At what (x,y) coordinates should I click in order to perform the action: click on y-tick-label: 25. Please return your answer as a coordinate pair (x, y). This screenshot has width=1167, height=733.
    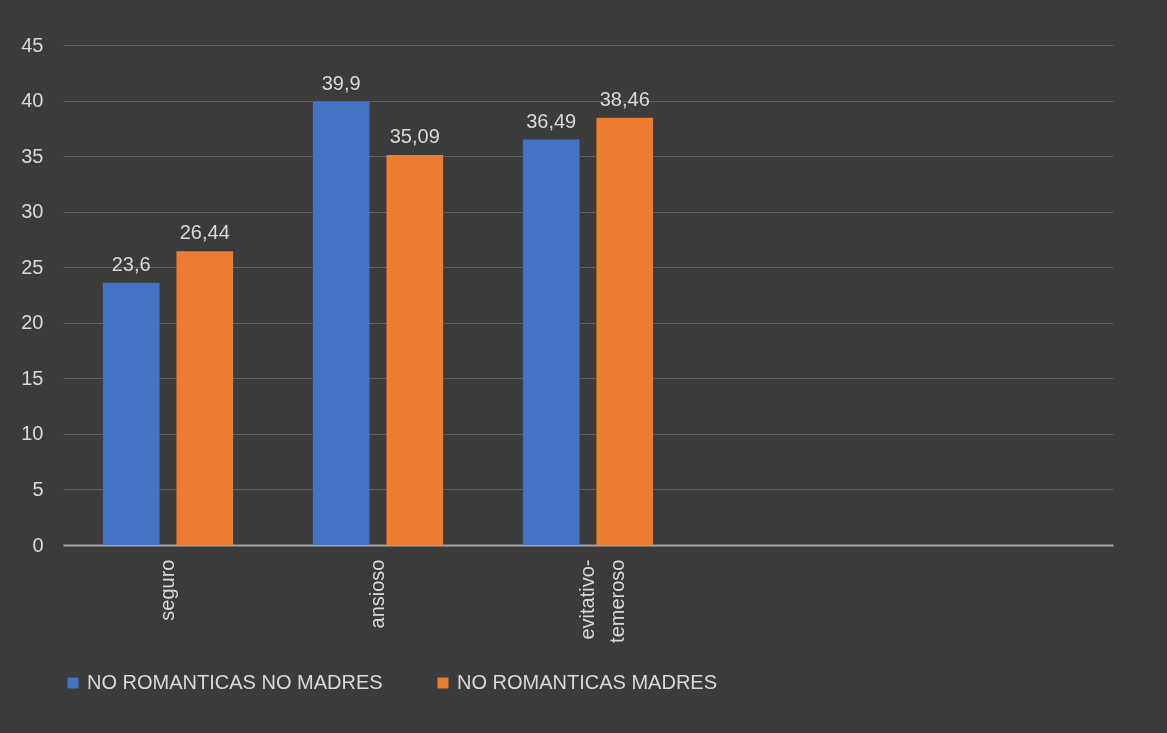
    Looking at the image, I should click on (32, 266).